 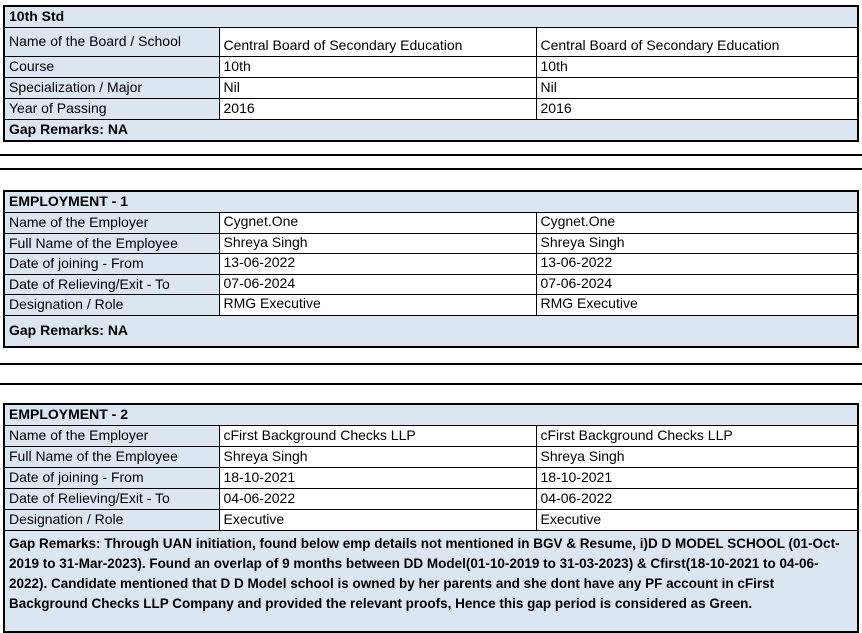 I want to click on table-row: Year of Passing 2016 2016, so click(x=431, y=109).